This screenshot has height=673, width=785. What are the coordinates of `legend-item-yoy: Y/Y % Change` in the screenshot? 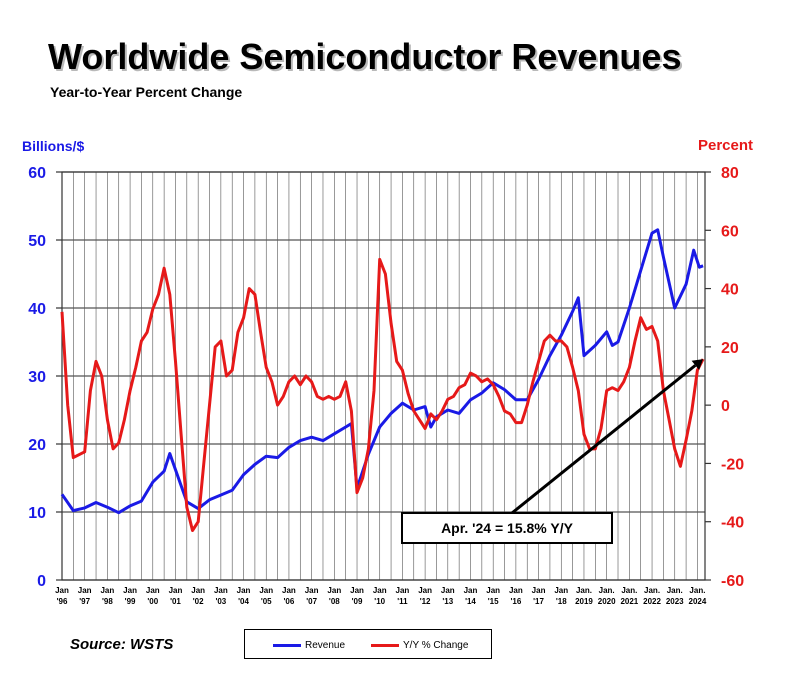 It's located at (419, 645).